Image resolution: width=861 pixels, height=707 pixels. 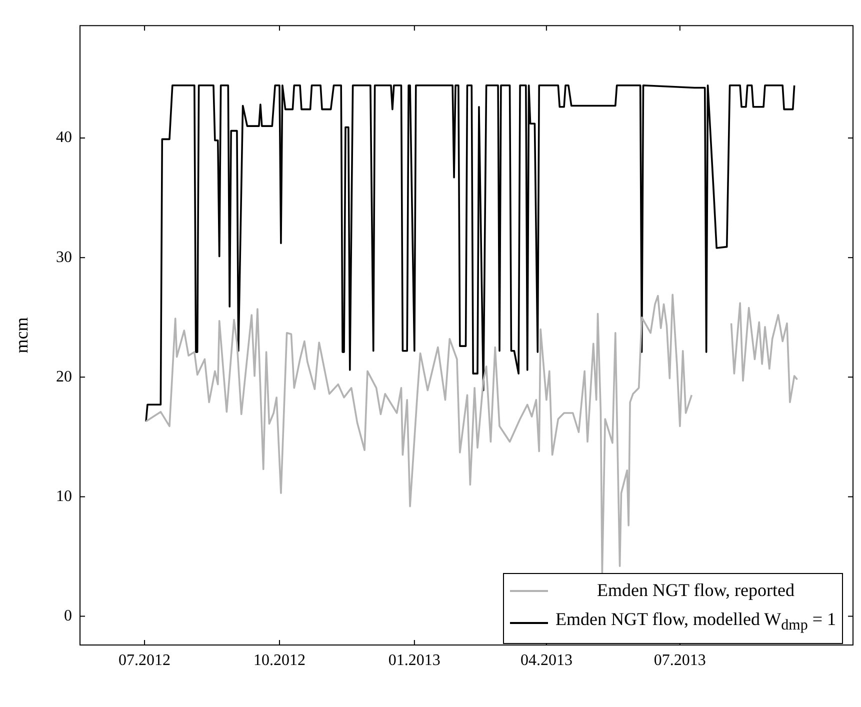 What do you see at coordinates (68, 616) in the screenshot?
I see `y-tick-label: 0` at bounding box center [68, 616].